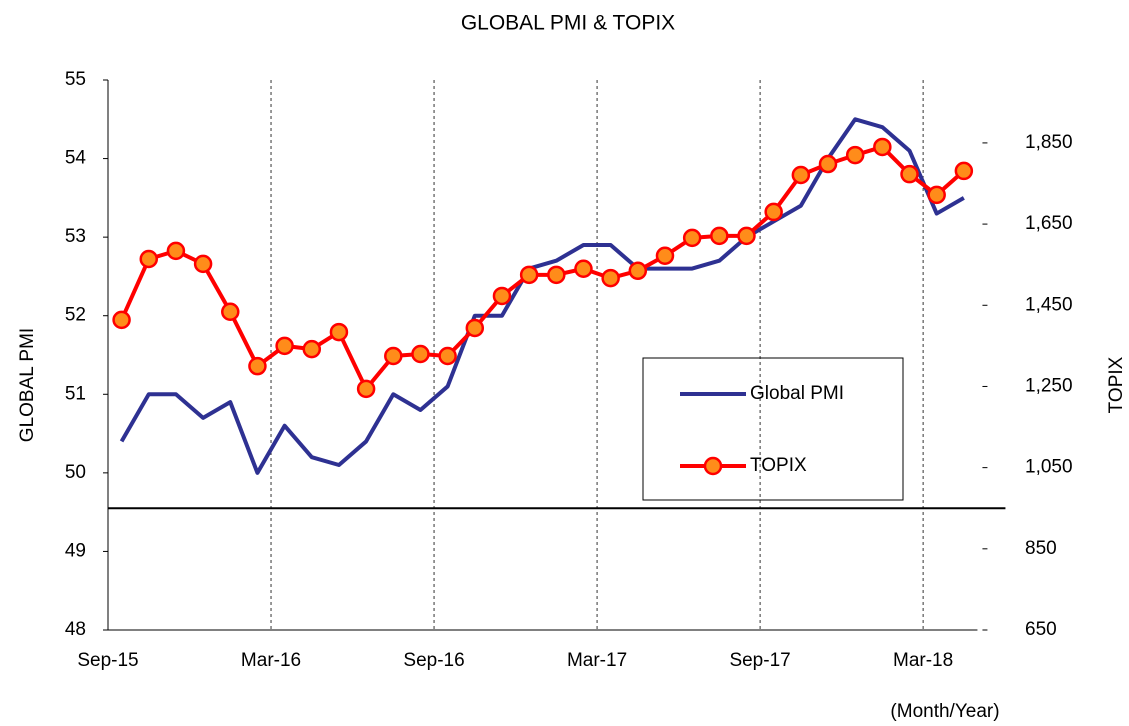  Describe the element at coordinates (923, 660) in the screenshot. I see `x-tick-label: Mar-18` at that location.